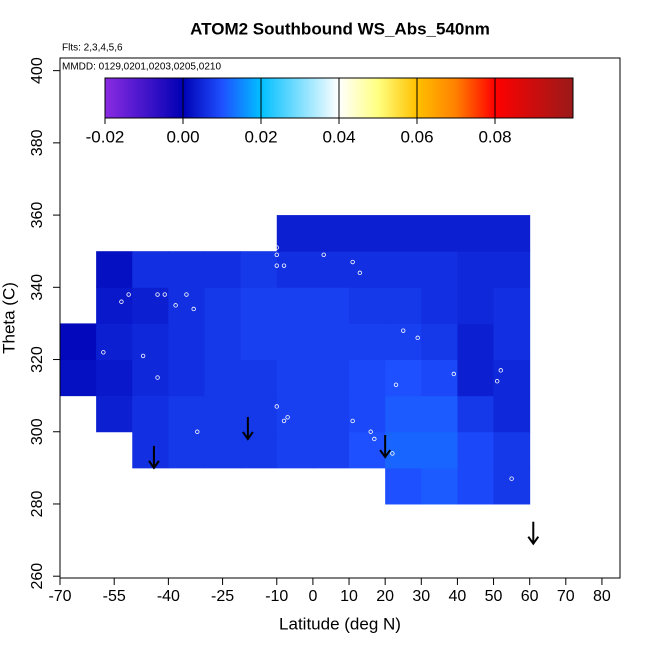 The image size is (650, 650). What do you see at coordinates (182, 136) in the screenshot?
I see `colorbar-tick-label: 0.00` at bounding box center [182, 136].